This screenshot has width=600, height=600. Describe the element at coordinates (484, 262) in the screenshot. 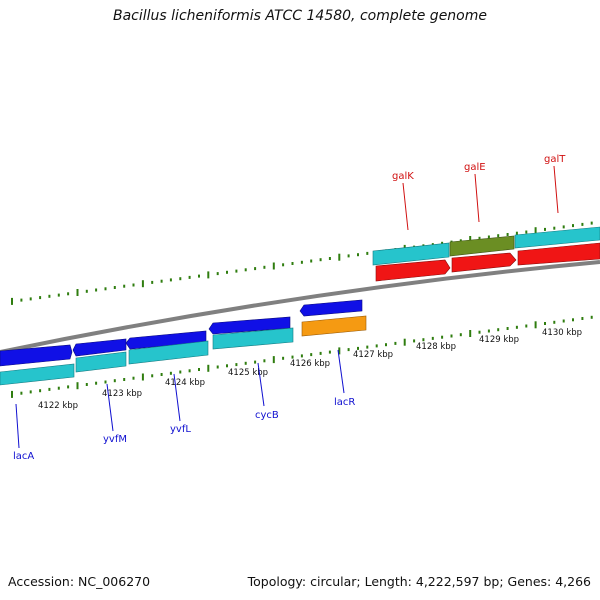

I see `gene-galE` at that location.